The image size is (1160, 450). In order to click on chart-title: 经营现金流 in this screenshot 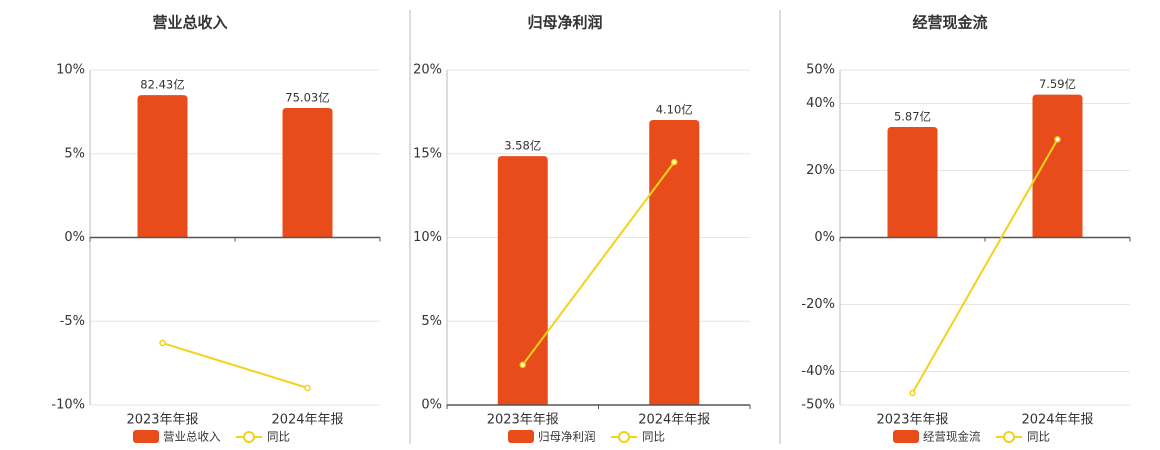, I will do `click(949, 23)`.